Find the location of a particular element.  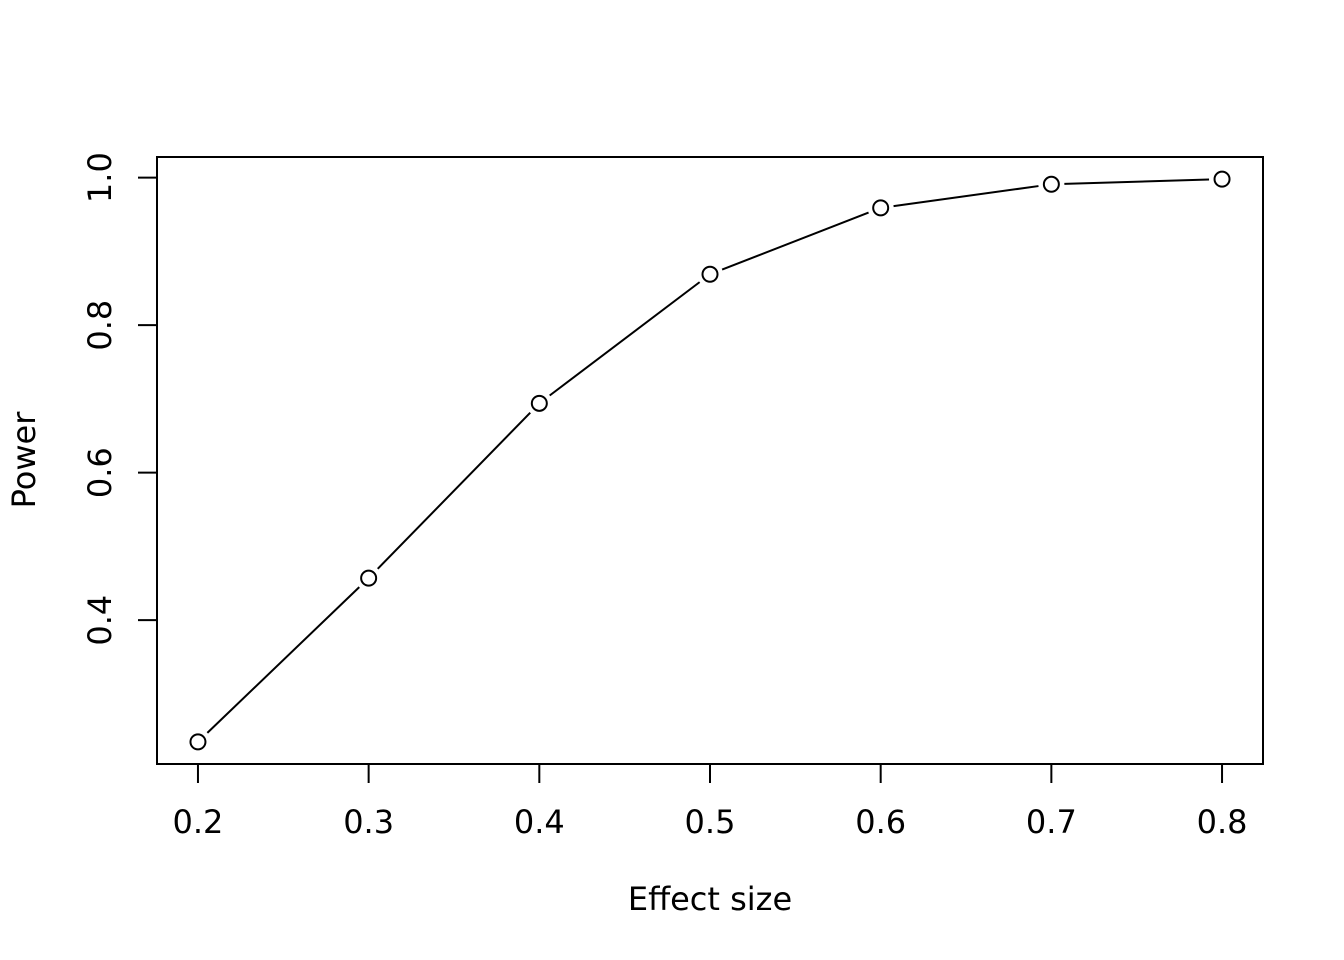

x-axis: 0.2 0.3 0.4 0.5 0.6 0.7 0.8 is located at coordinates (710, 802).